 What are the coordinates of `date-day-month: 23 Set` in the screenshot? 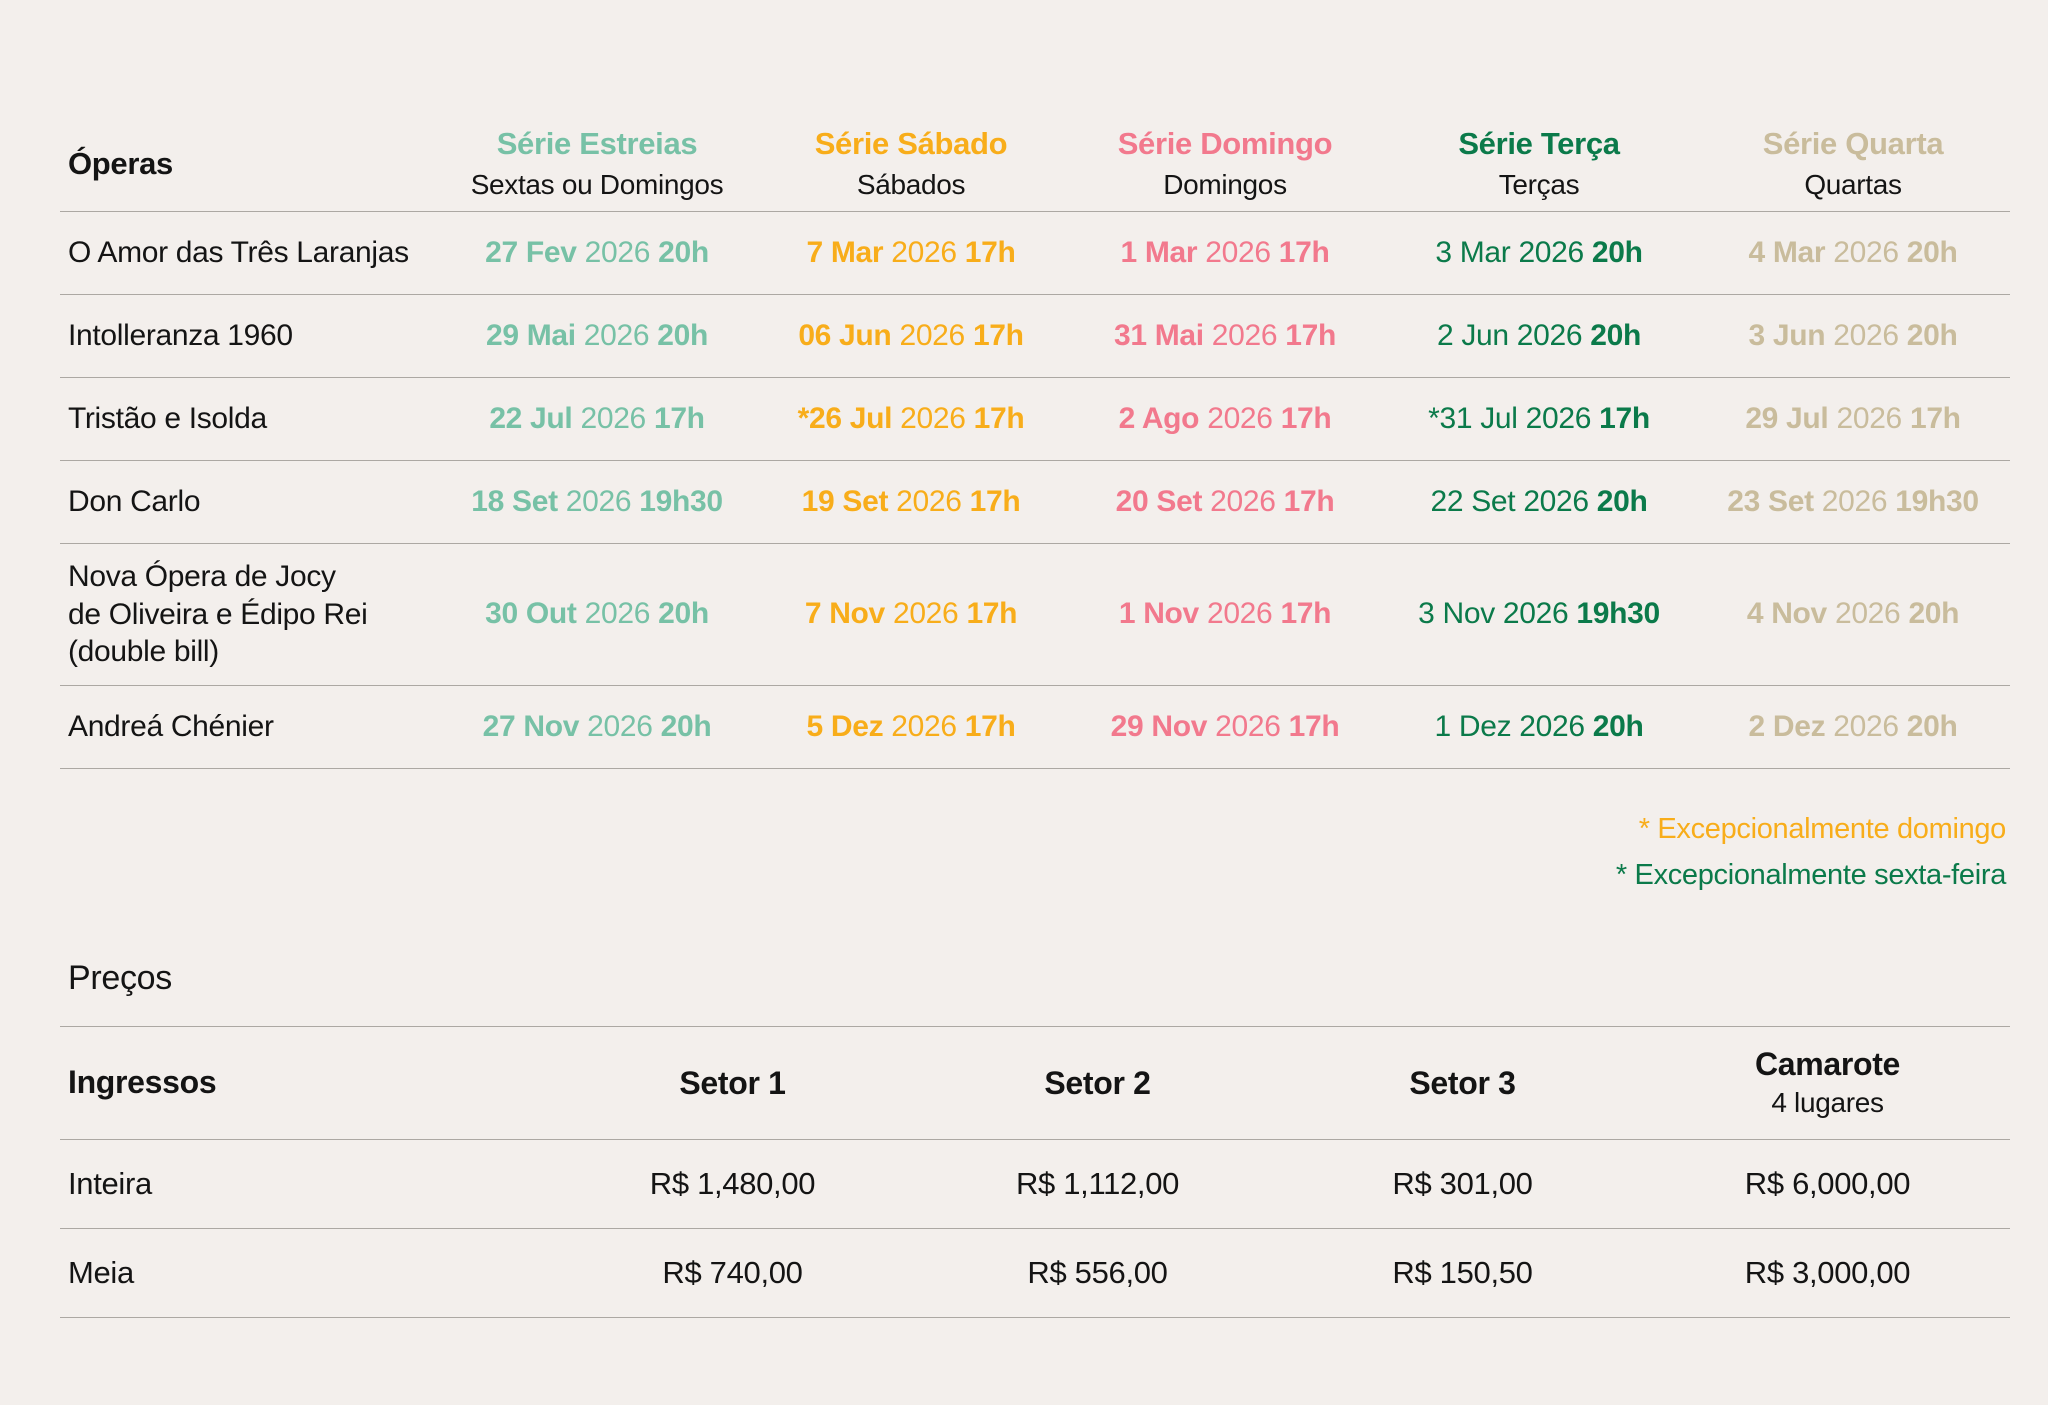 It's located at (1770, 501).